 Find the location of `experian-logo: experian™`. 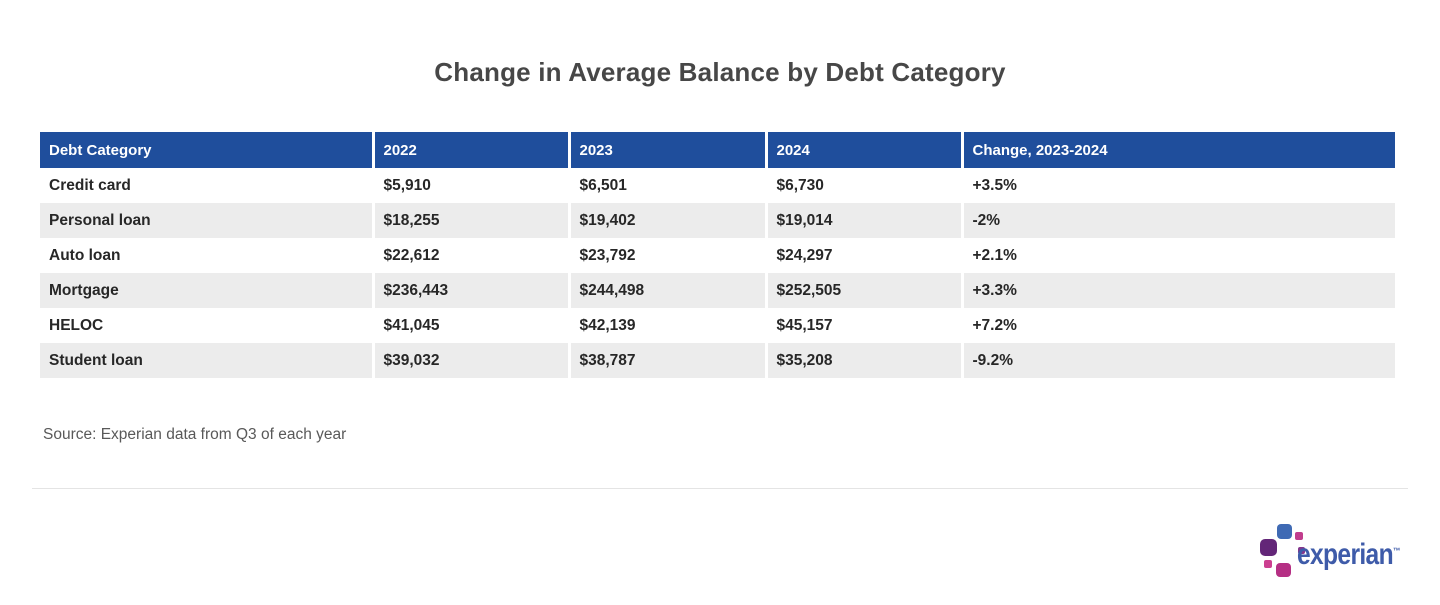

experian-logo: experian™ is located at coordinates (1322, 545).